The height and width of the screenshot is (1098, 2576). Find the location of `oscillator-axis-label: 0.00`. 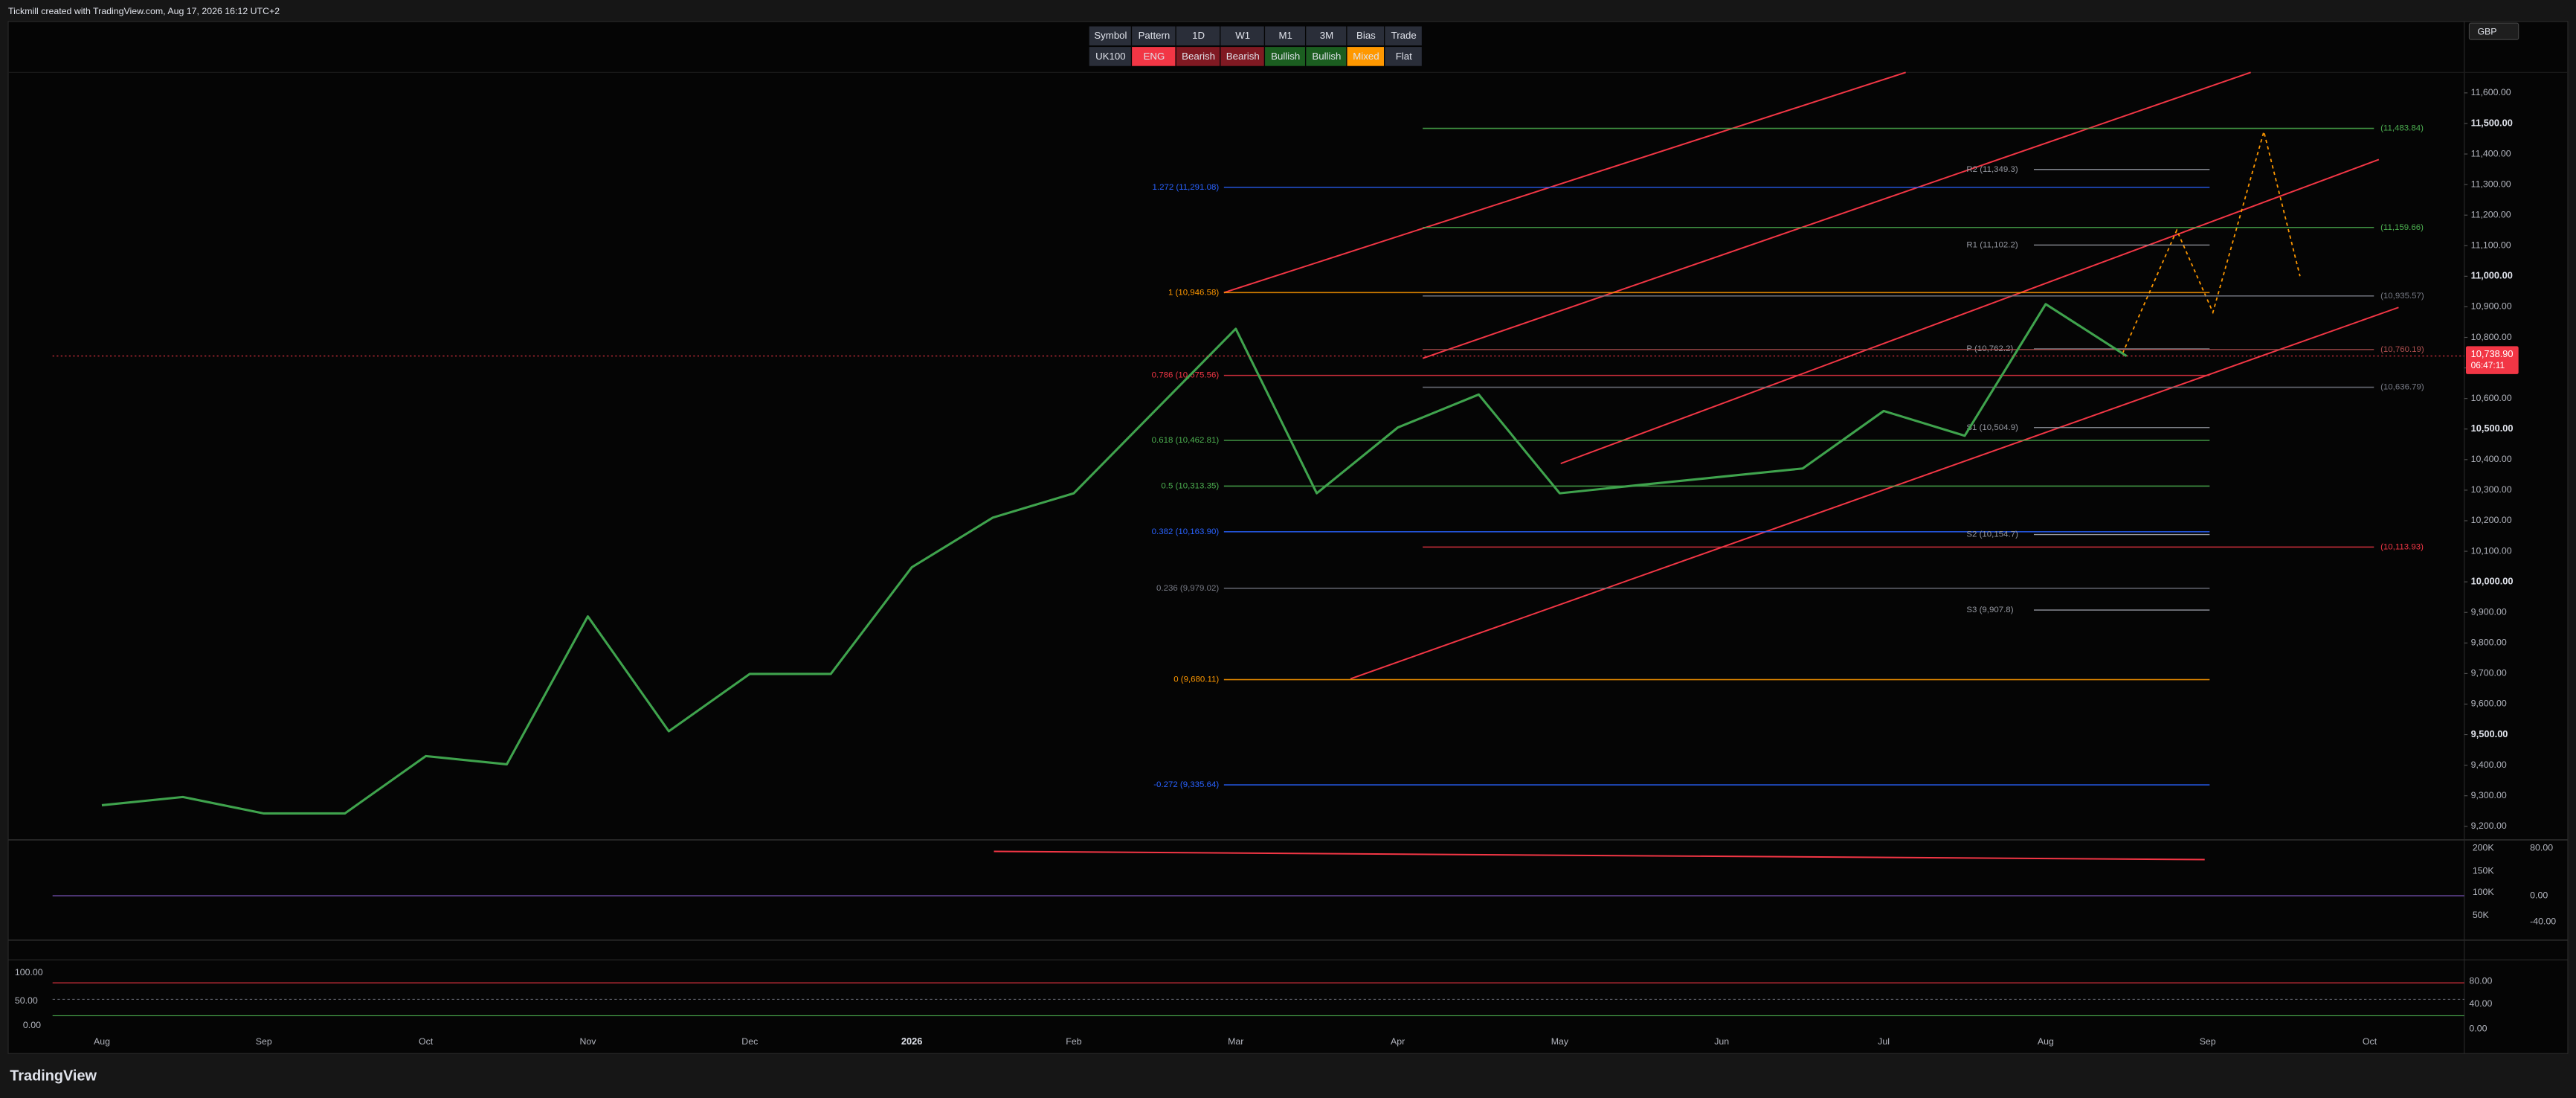

oscillator-axis-label: 0.00 is located at coordinates (2539, 895).